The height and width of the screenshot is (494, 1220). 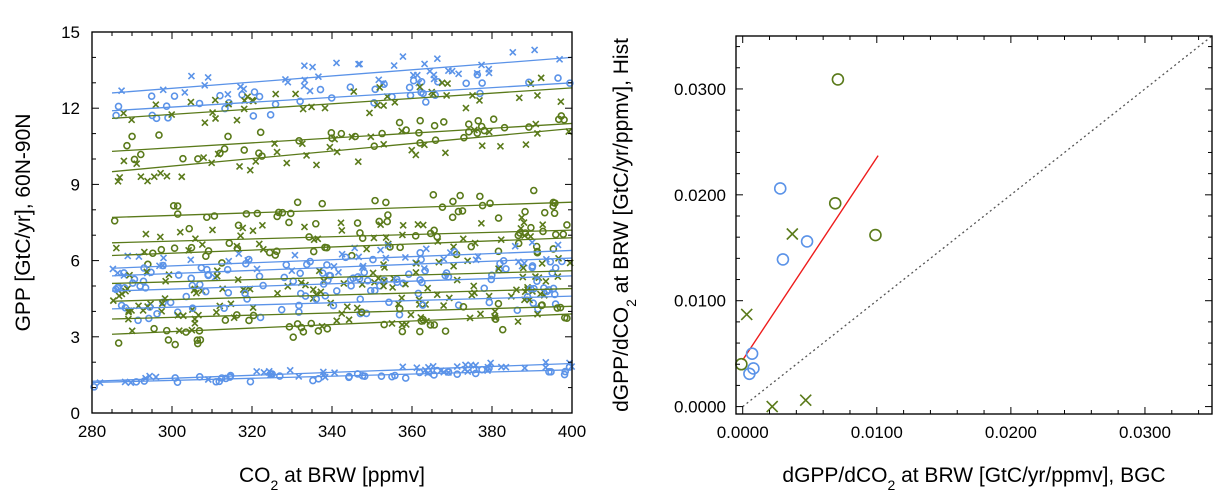 I want to click on model-point-stroke-b, so click(x=805, y=400).